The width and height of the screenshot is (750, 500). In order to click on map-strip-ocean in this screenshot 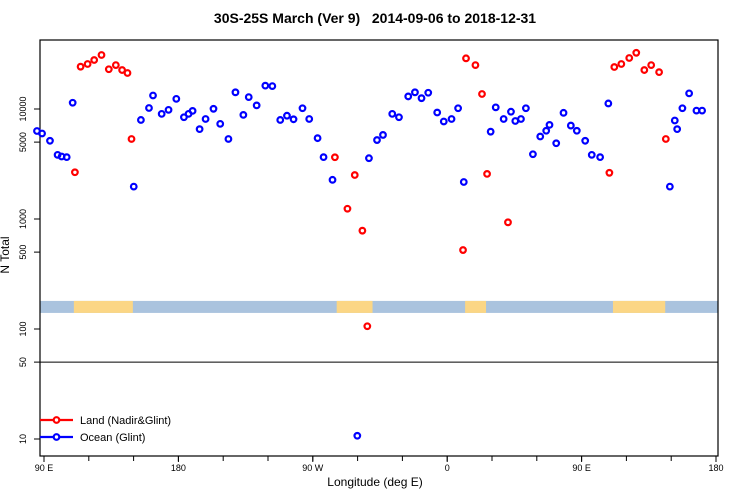, I will do `click(379, 306)`.